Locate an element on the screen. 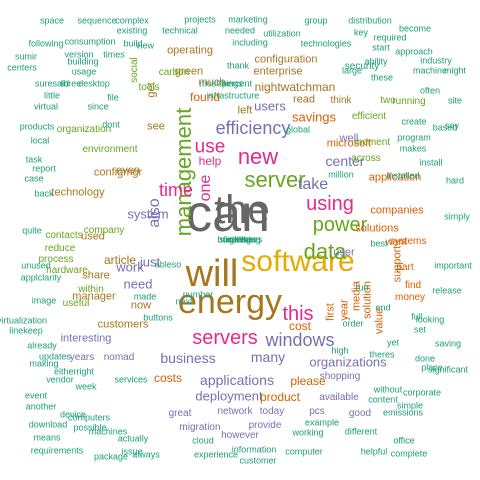  word-120: issue is located at coordinates (132, 451).